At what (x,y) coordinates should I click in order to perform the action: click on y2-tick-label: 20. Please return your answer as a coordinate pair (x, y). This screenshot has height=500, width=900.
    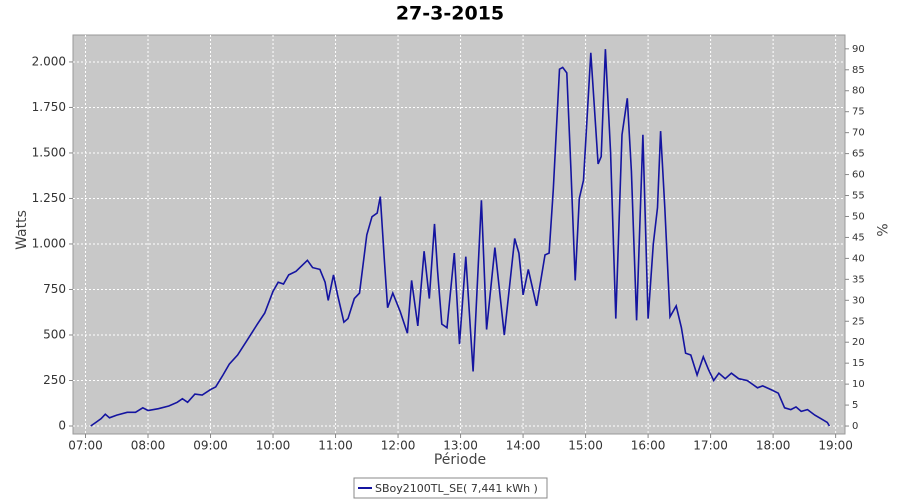
    Looking at the image, I should click on (858, 342).